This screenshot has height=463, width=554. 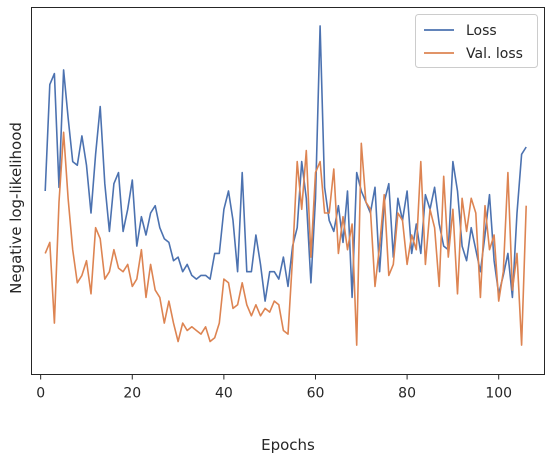 What do you see at coordinates (16, 208) in the screenshot?
I see `y-axis-label: Negative log-likelihood` at bounding box center [16, 208].